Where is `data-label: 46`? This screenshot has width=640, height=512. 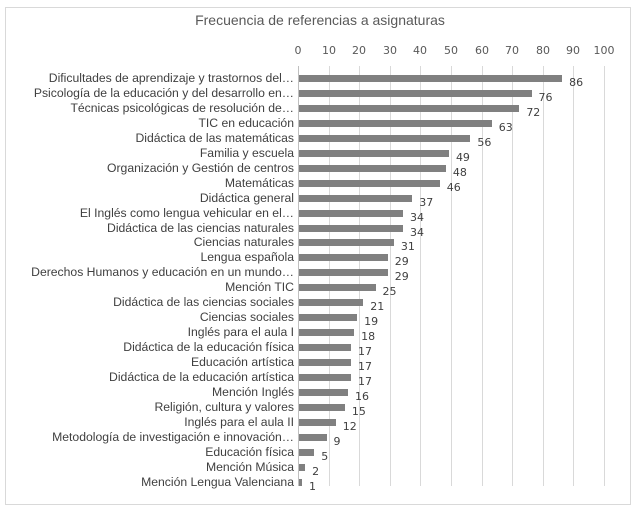
data-label: 46 is located at coordinates (453, 187).